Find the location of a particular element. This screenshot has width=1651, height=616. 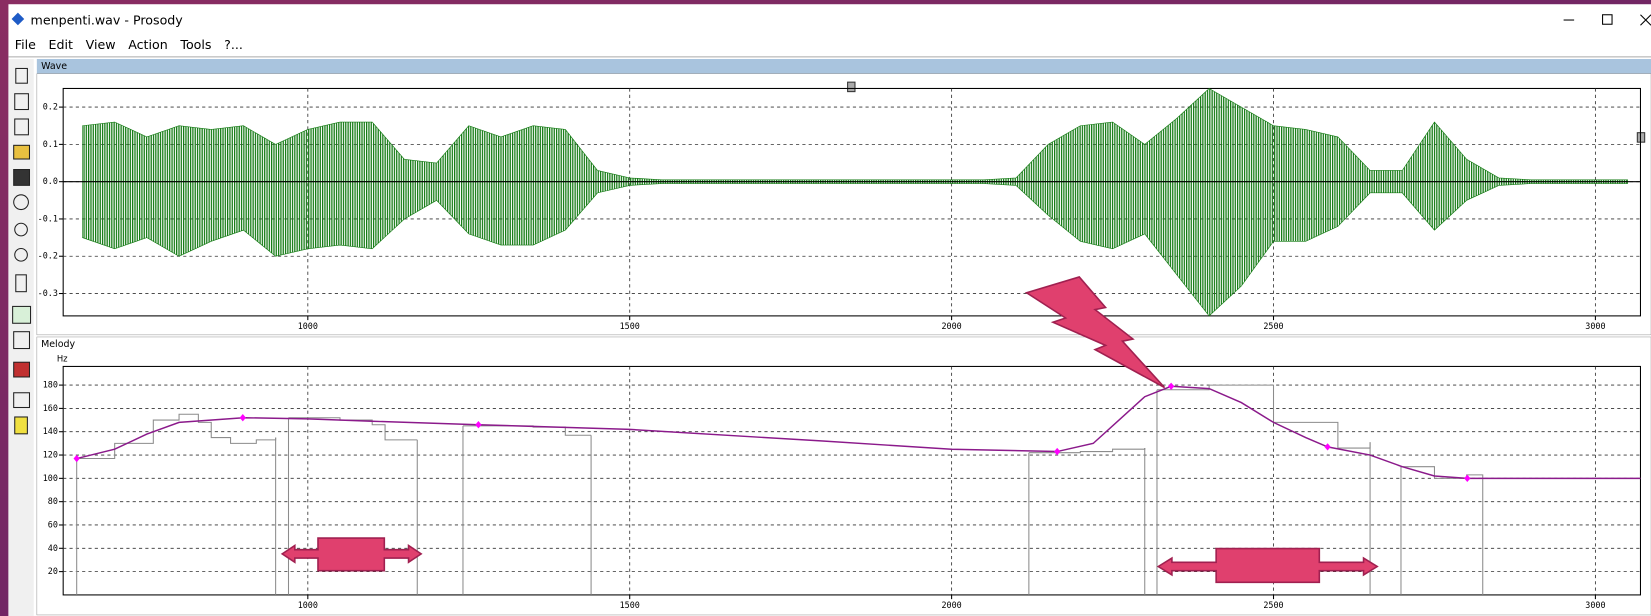

edit-button is located at coordinates (22, 369).